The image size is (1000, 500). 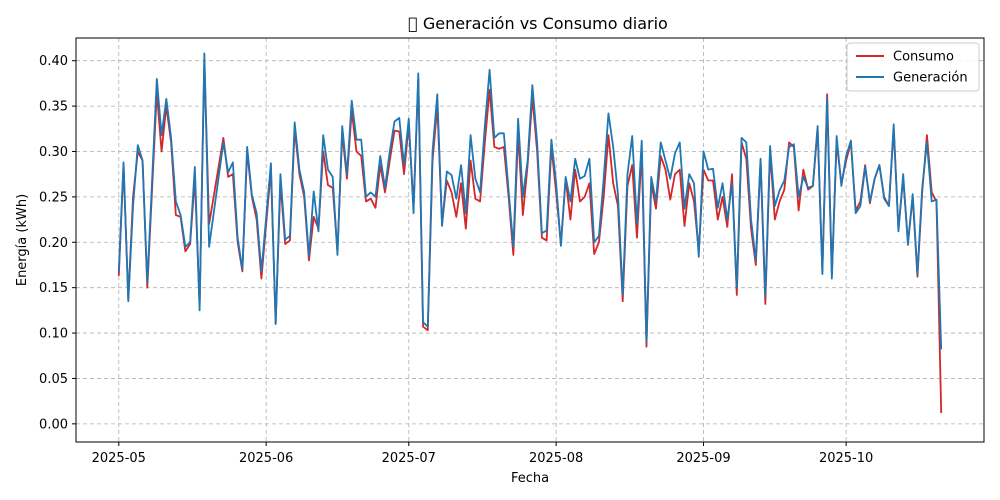 I want to click on y-tick-label: 0.30, so click(x=53, y=152).